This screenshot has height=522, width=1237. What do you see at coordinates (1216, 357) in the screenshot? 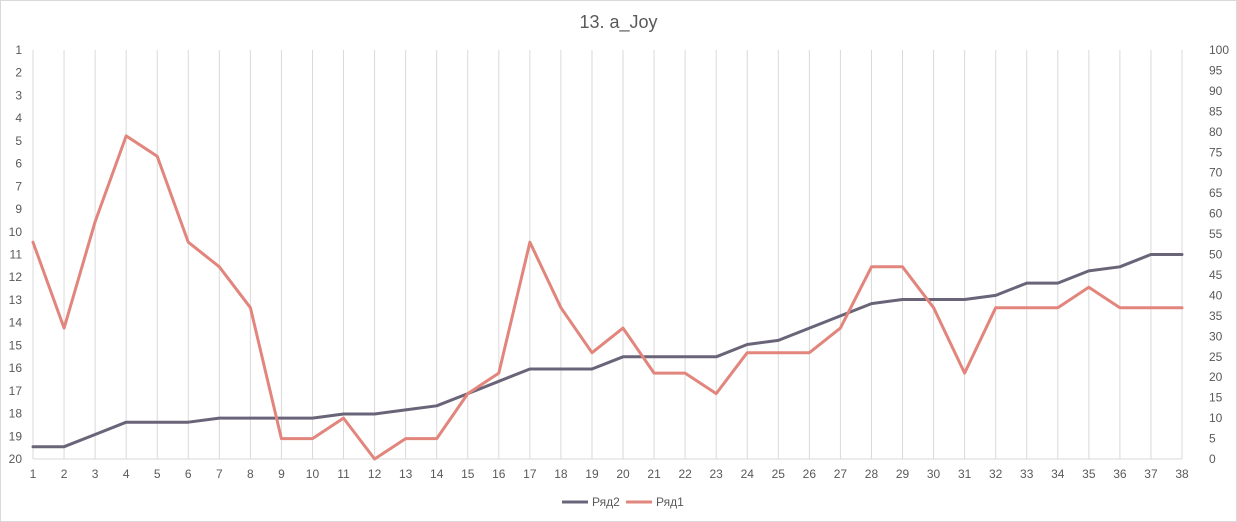
I see `y-right-tick-label: 25` at bounding box center [1216, 357].